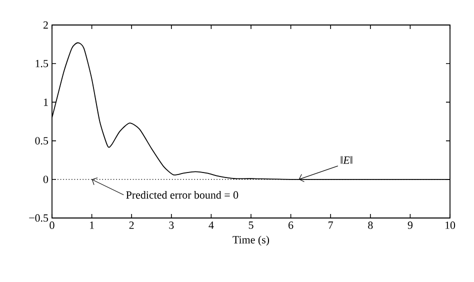 This screenshot has height=282, width=474. I want to click on x-tick-label: 1, so click(92, 225).